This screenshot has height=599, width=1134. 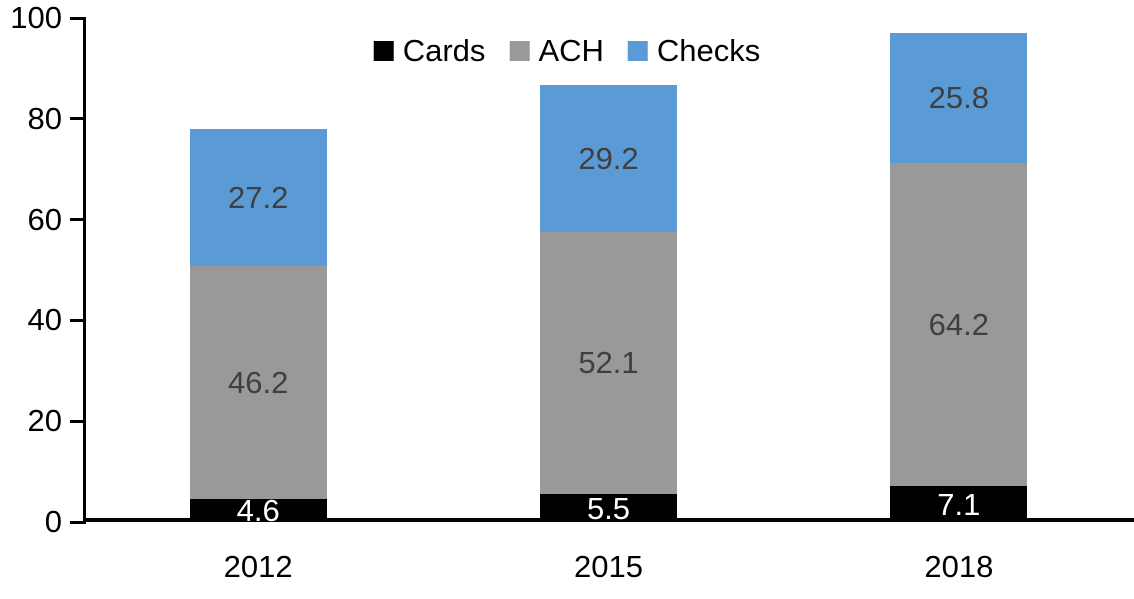 I want to click on segment-ach-2018: 64.2, so click(x=959, y=324).